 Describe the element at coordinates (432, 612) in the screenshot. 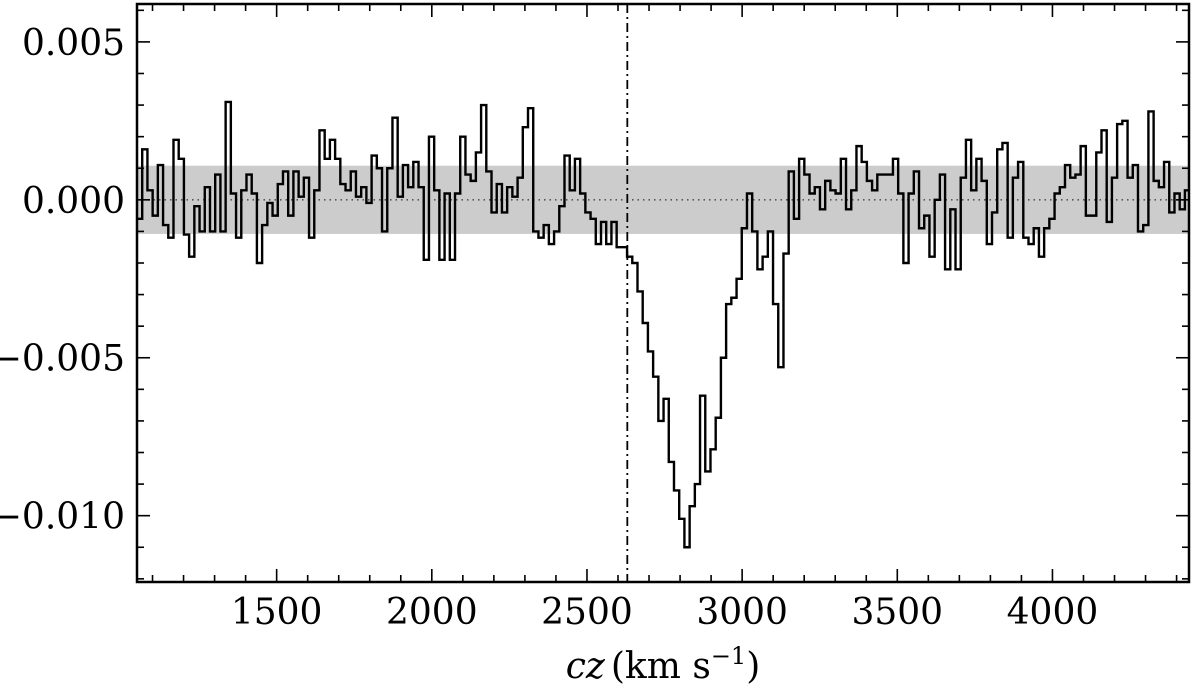

I see `x-tick-label: 2000` at that location.